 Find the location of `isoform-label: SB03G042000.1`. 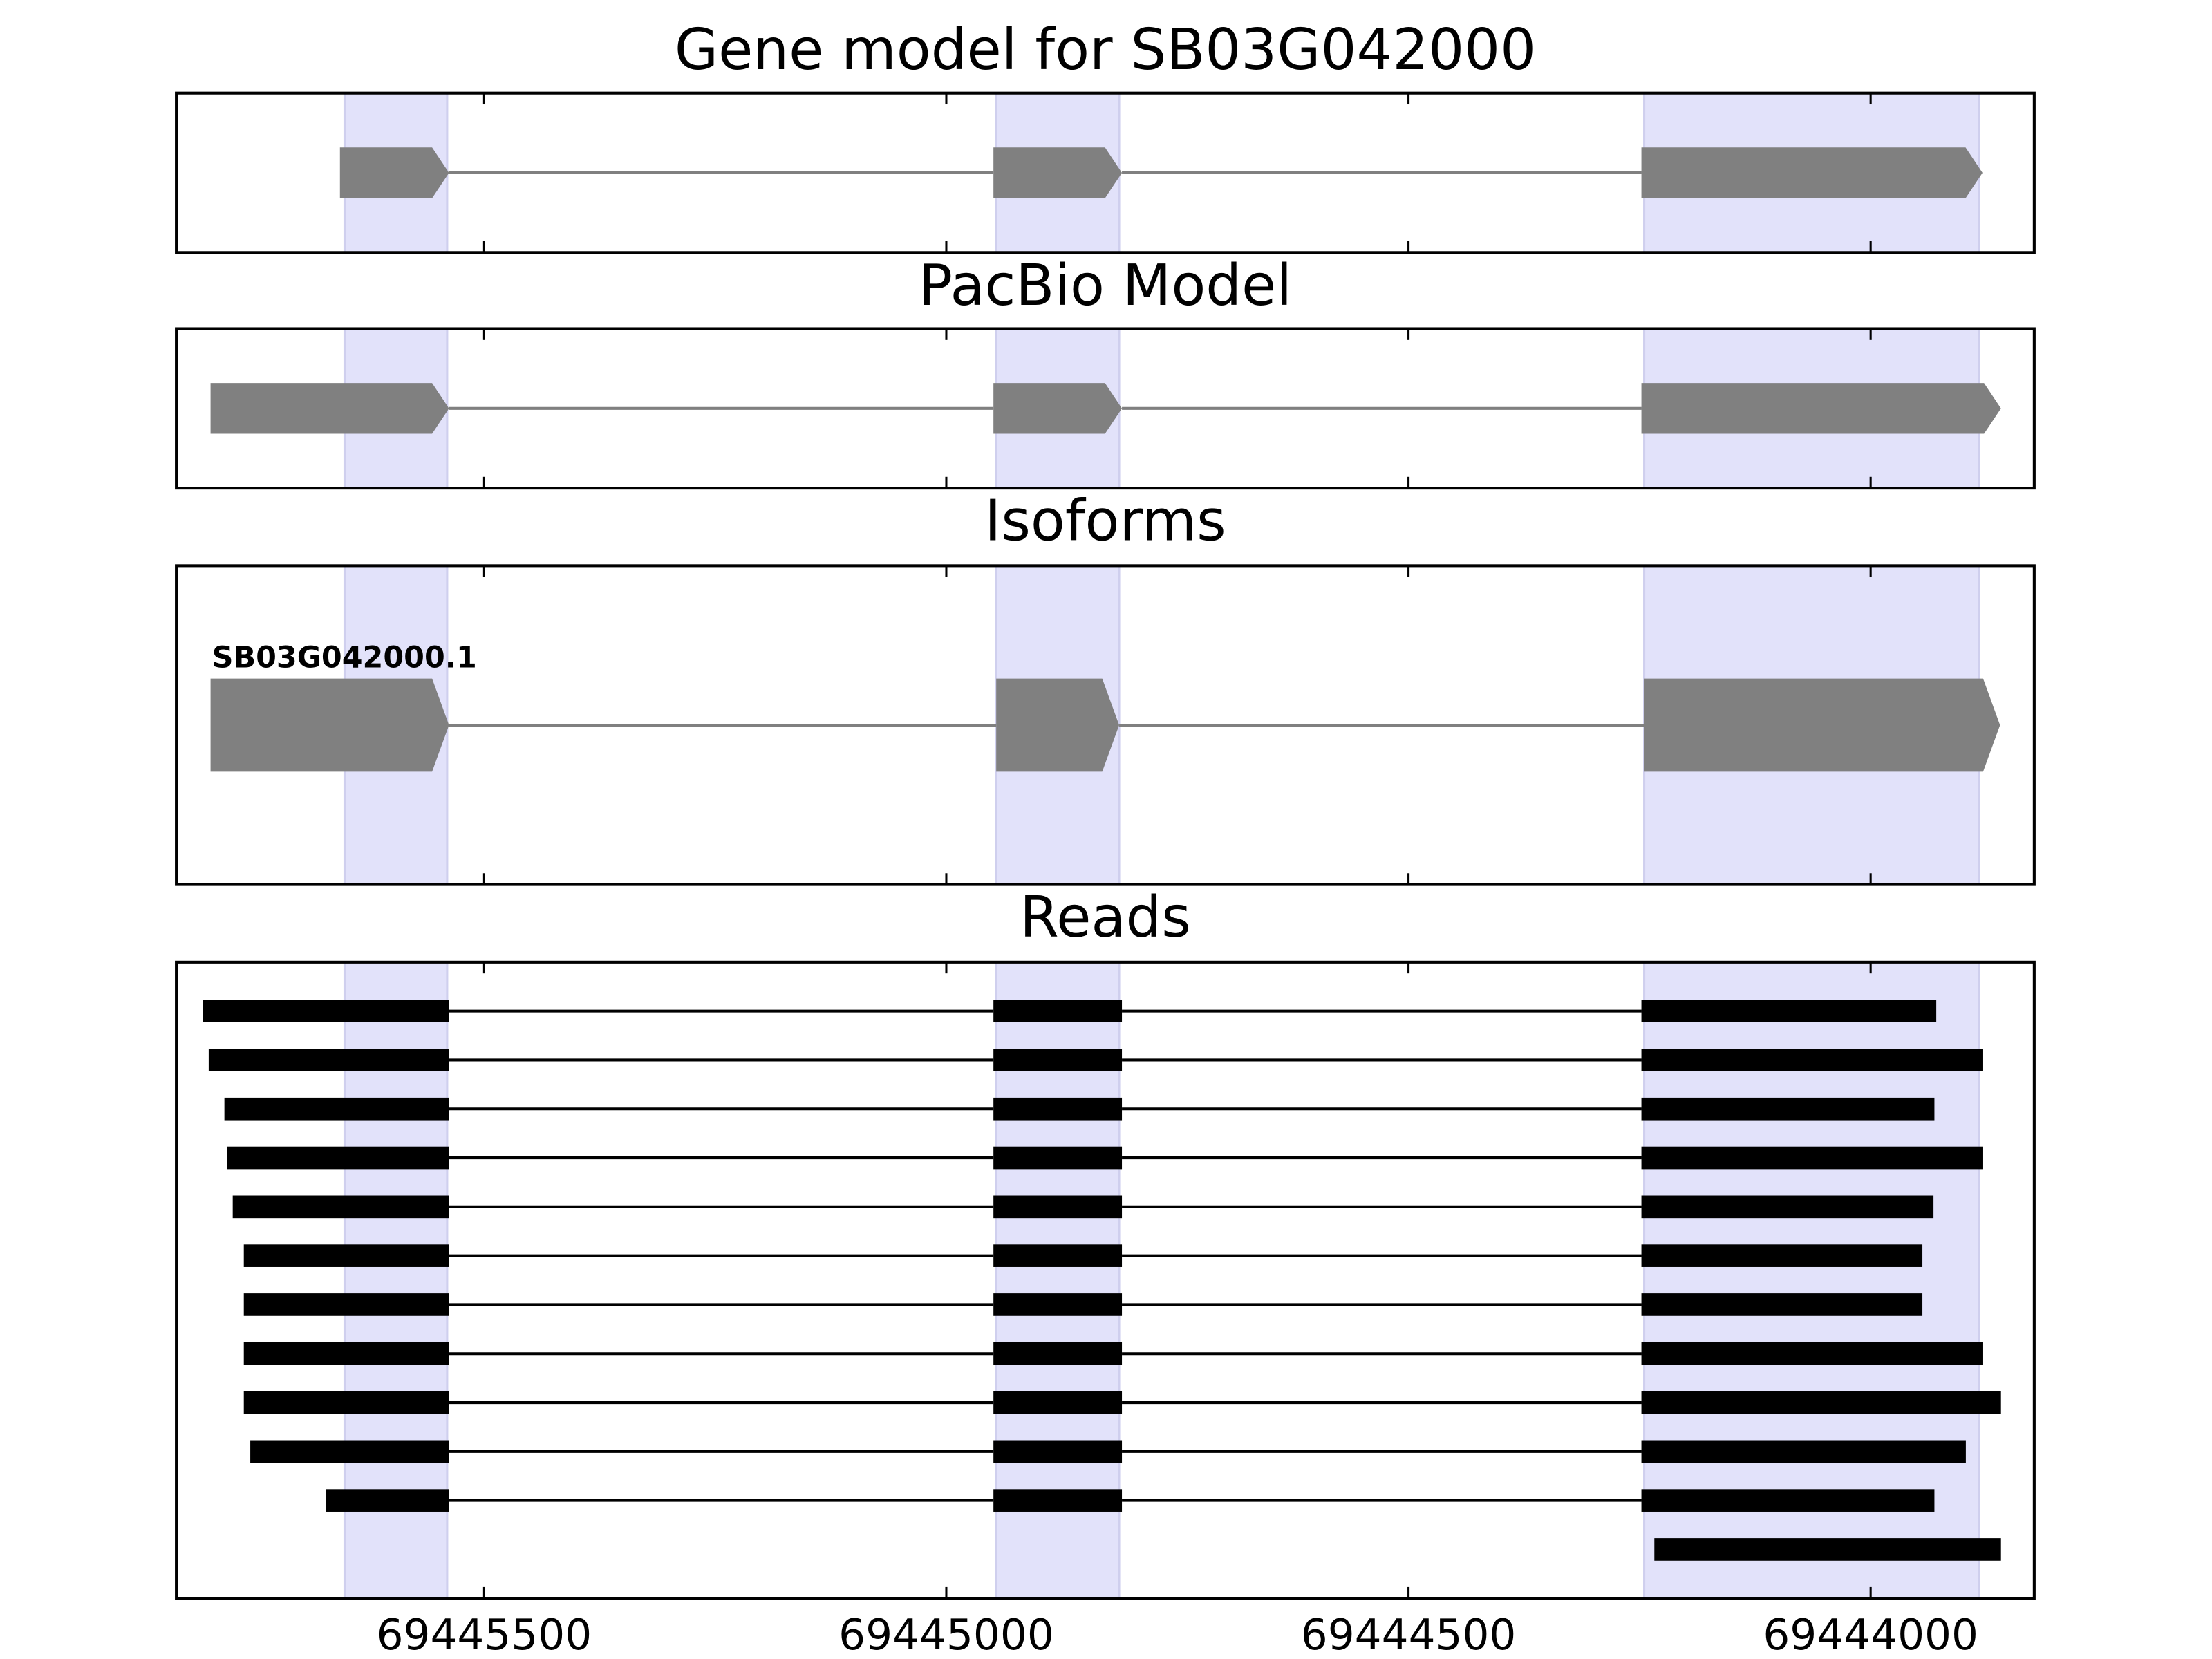

isoform-label: SB03G042000.1 is located at coordinates (344, 657).